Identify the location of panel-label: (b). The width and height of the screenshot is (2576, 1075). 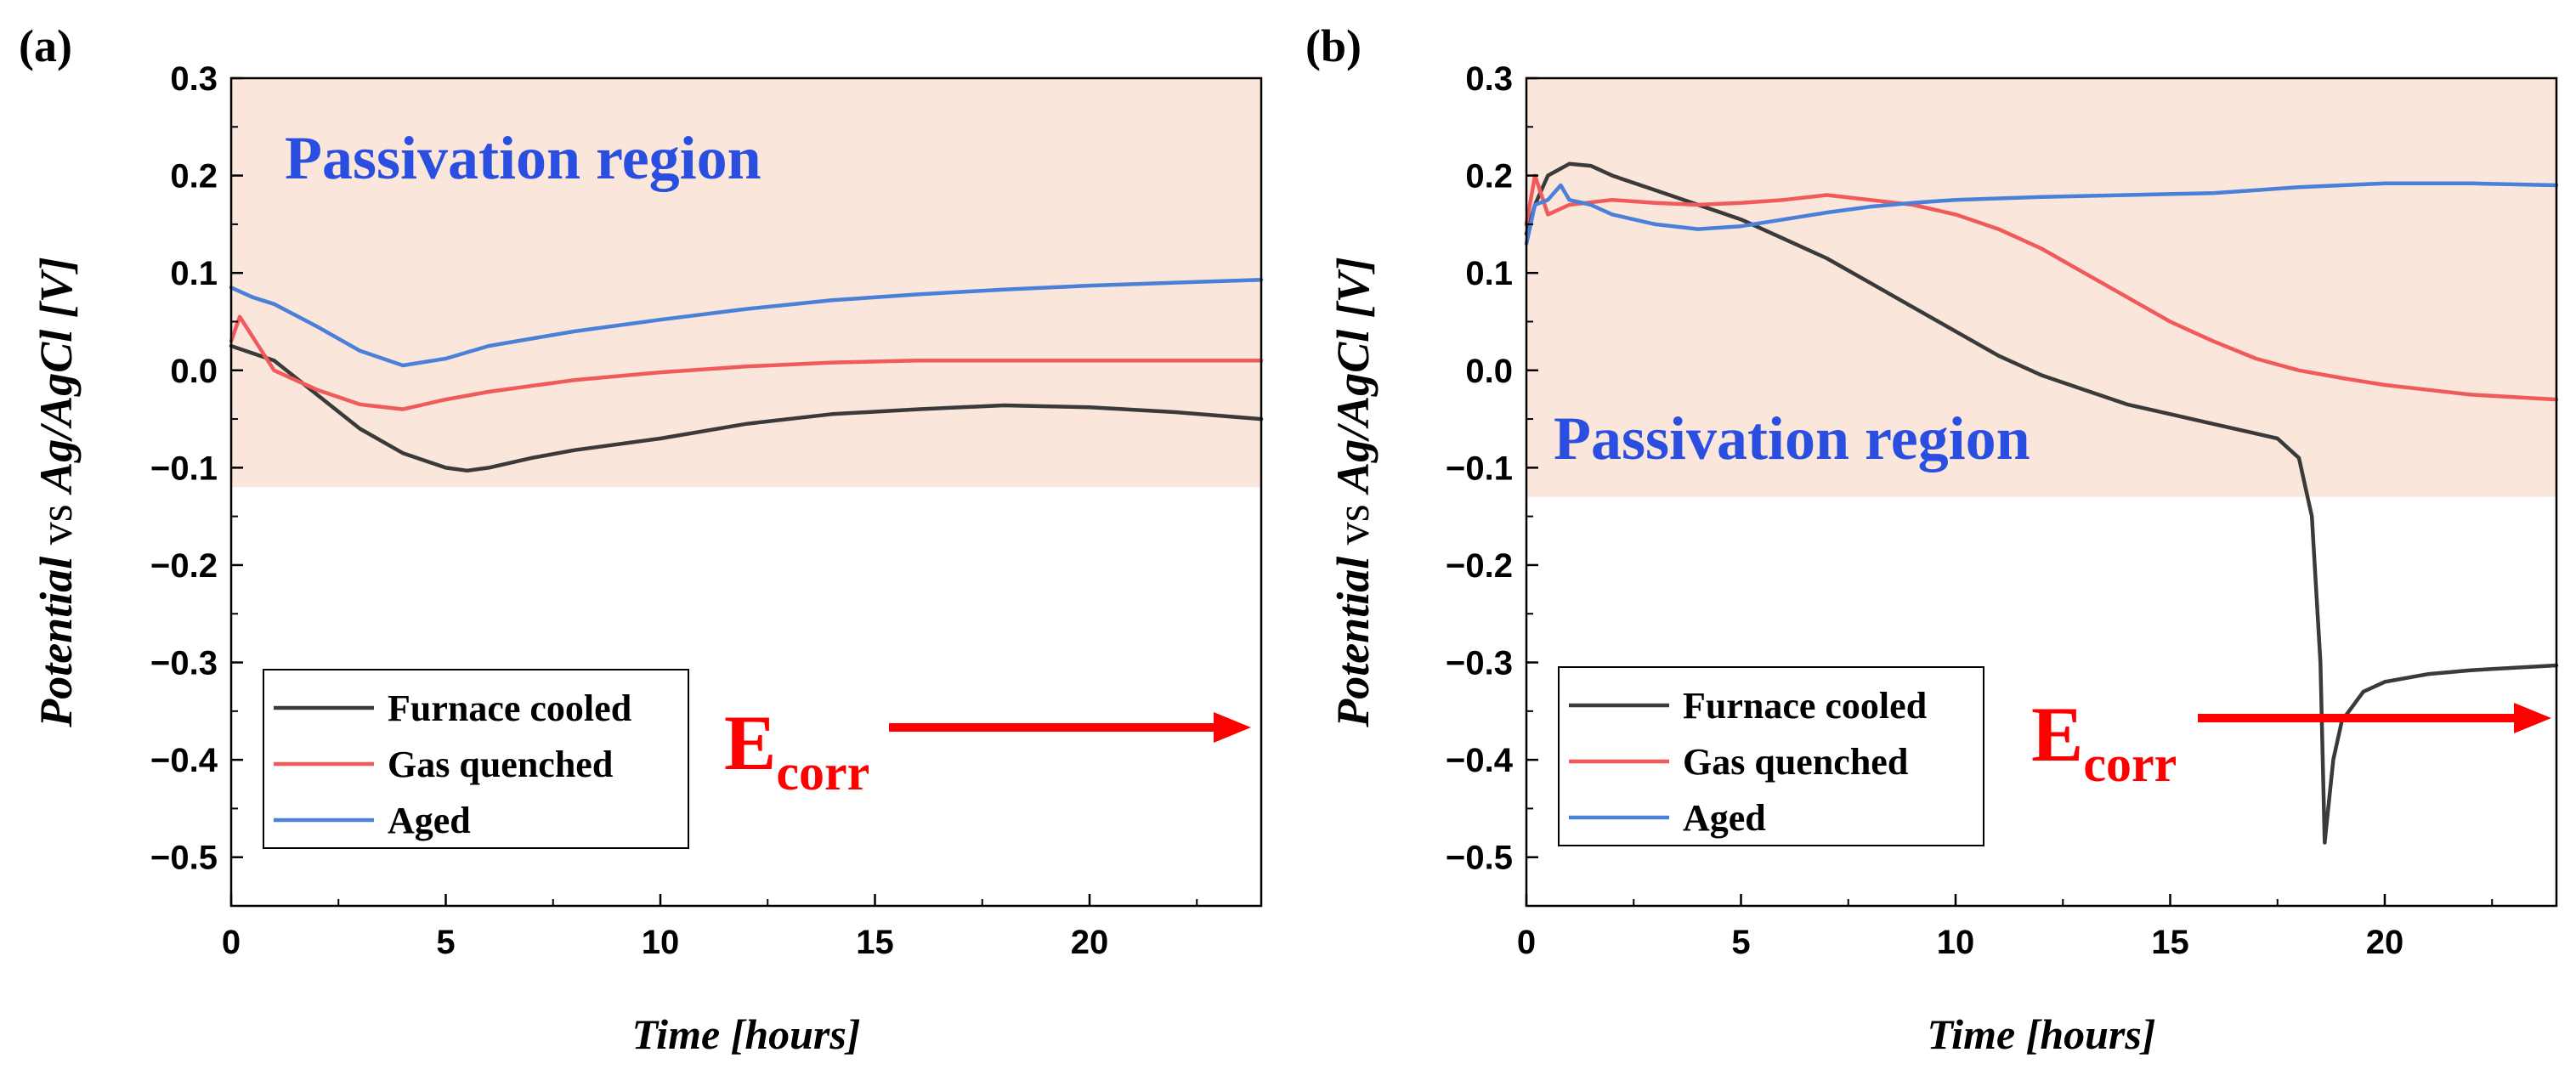
(1333, 45).